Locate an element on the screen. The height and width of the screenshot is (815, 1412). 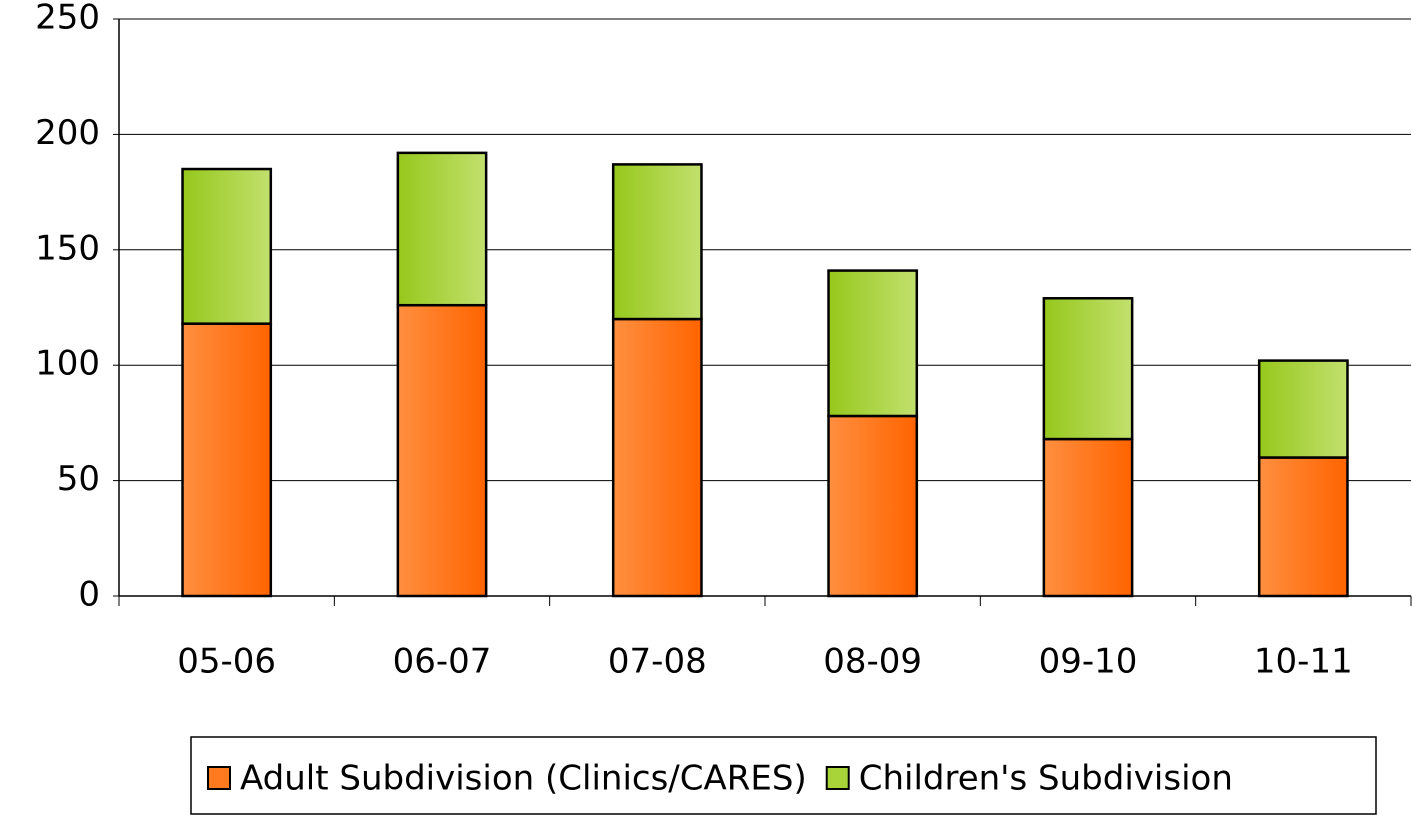
x-tick-label: 06-07 is located at coordinates (442, 662).